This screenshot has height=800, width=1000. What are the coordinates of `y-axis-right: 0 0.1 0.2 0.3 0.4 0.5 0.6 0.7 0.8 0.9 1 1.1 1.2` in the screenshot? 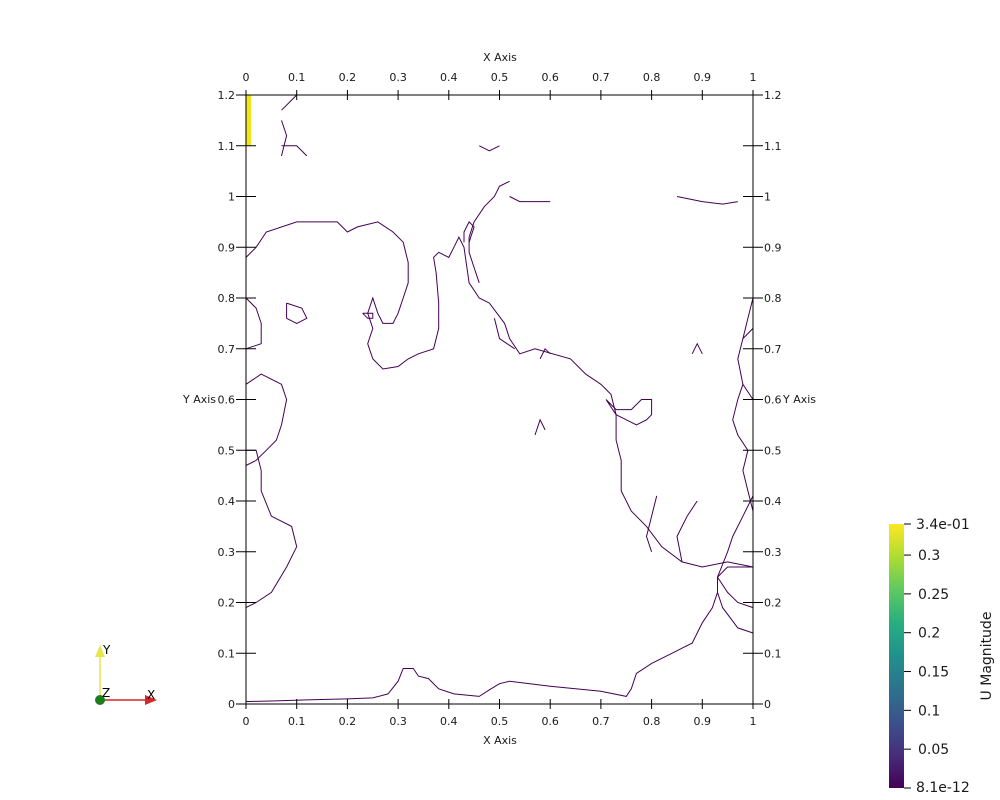 It's located at (762, 400).